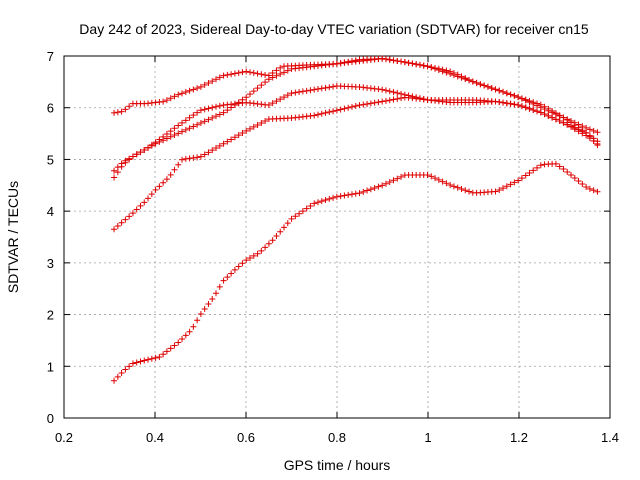 Image resolution: width=640 pixels, height=480 pixels. I want to click on x-tick-label: 0.4, so click(155, 437).